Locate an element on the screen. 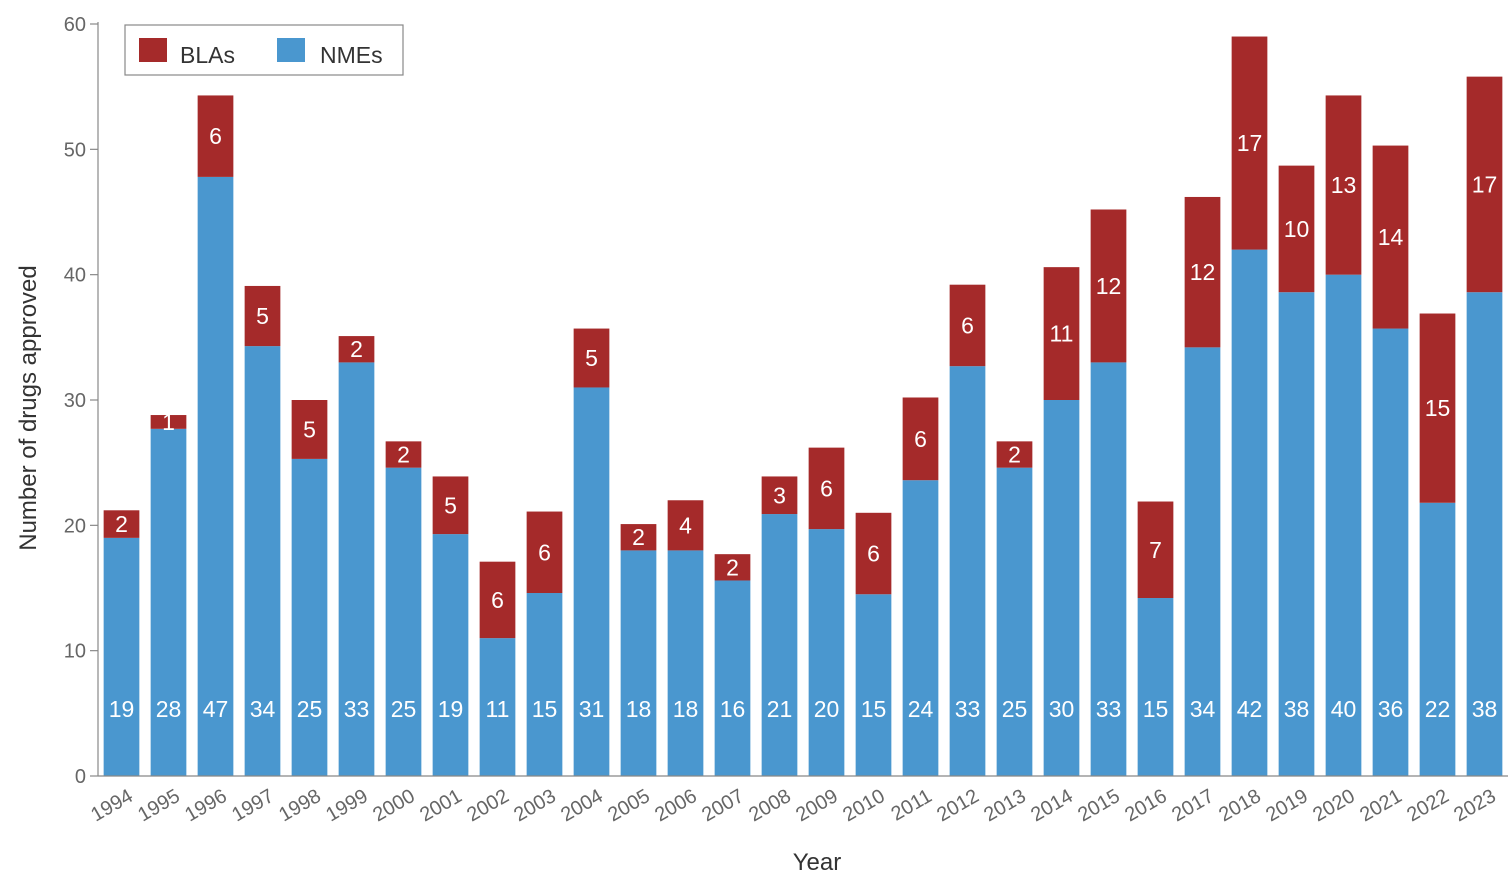 The width and height of the screenshot is (1508, 878). x-tick-label: 2003 is located at coordinates (535, 805).